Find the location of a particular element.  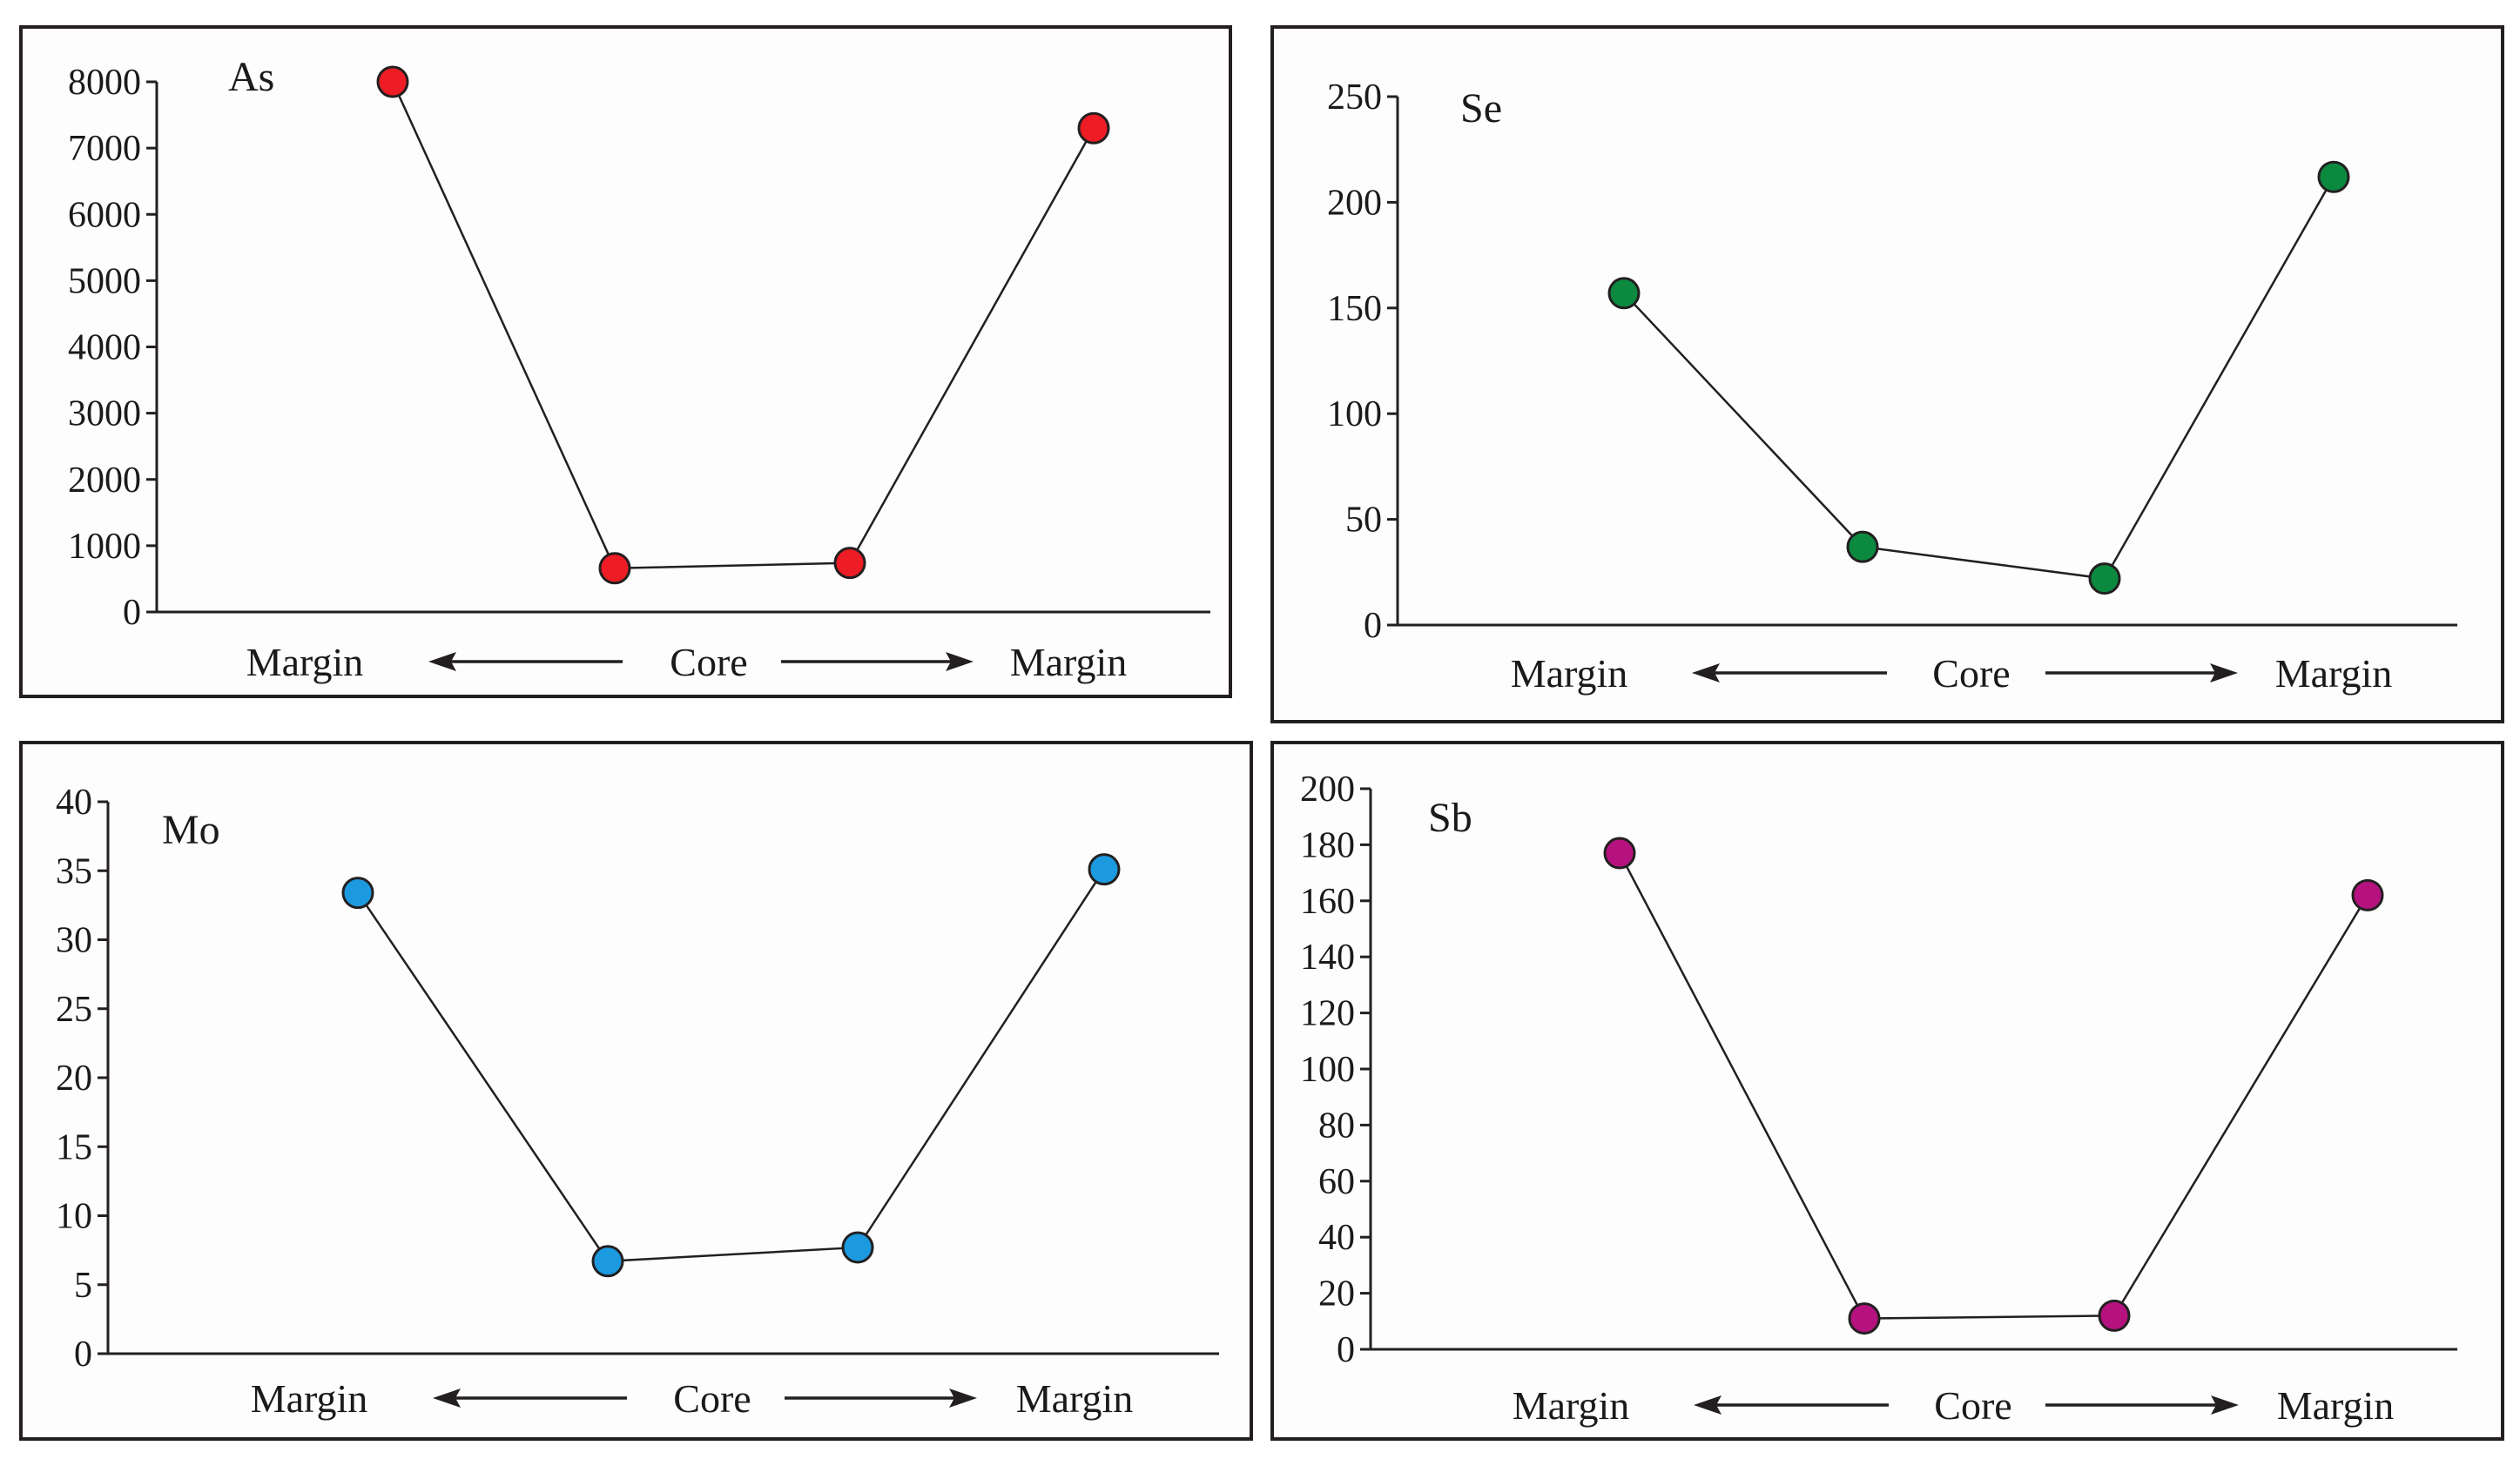

y-tick-label: 25 is located at coordinates (74, 1010).